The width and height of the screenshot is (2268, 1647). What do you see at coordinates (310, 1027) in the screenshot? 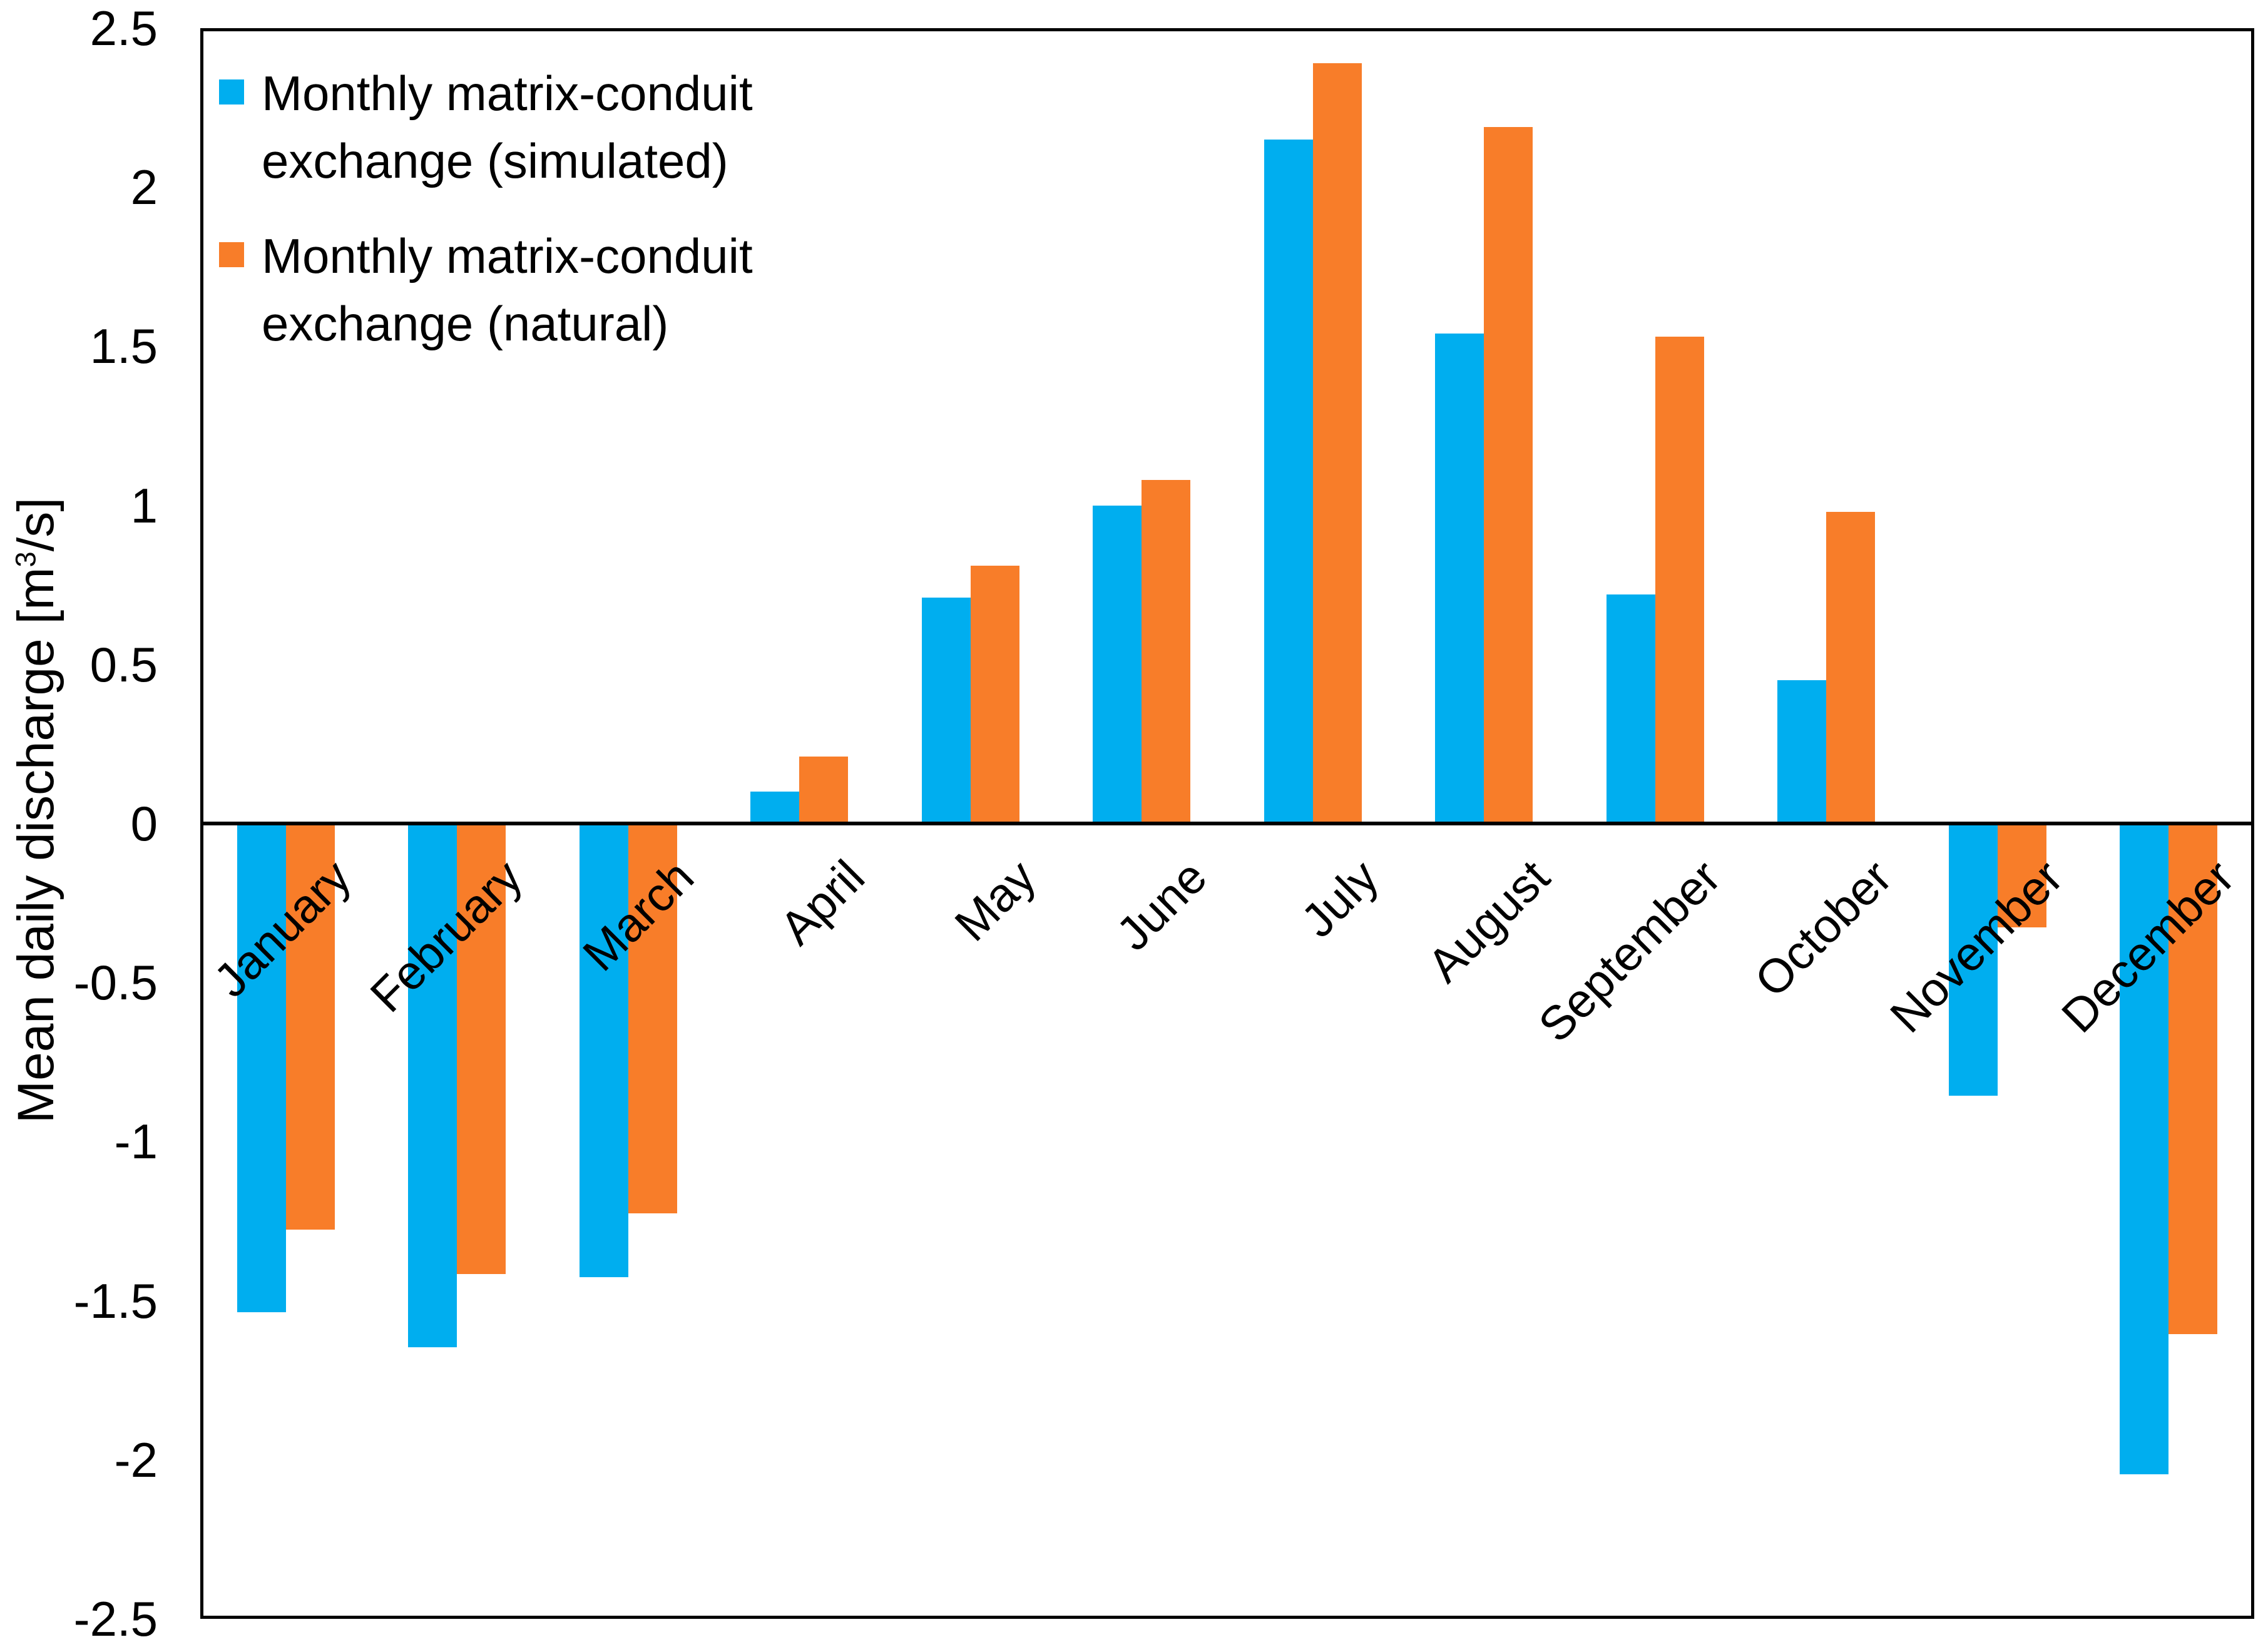
I see `bar-january-natural` at bounding box center [310, 1027].